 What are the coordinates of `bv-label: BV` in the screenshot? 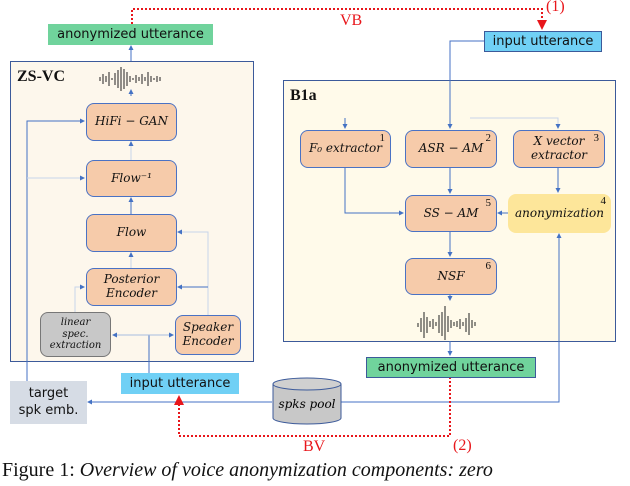 It's located at (314, 446).